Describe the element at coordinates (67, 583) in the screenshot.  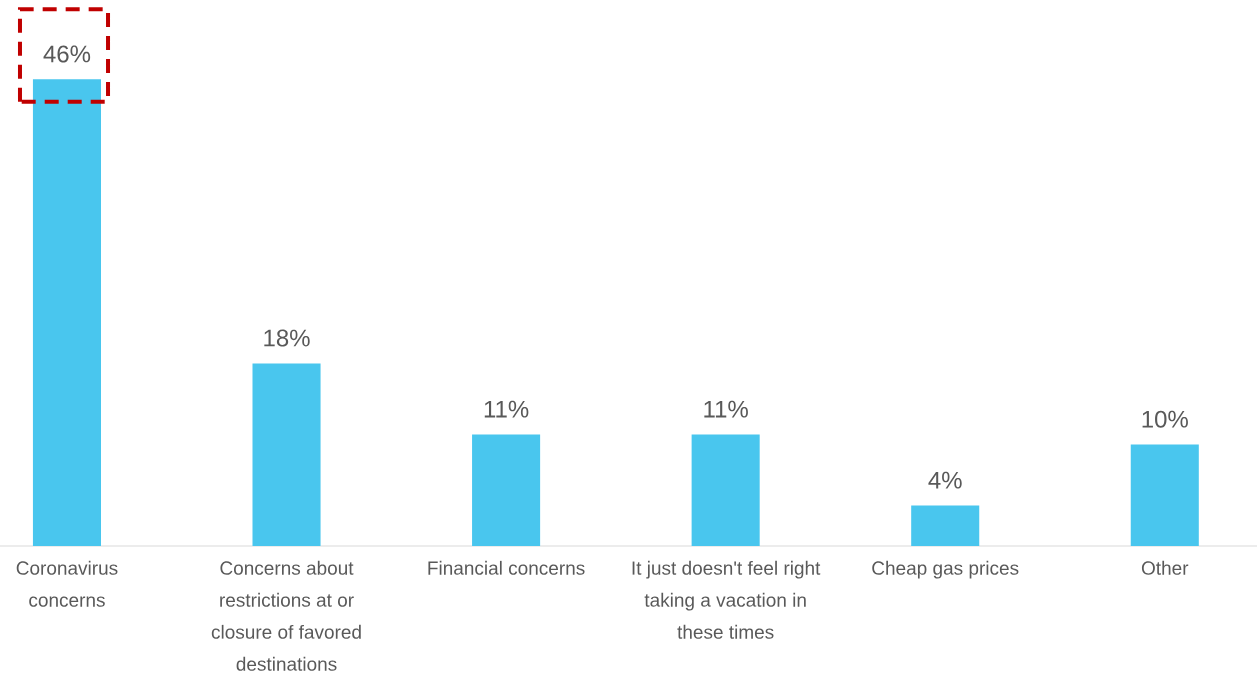
I see `x-tick-label: Coronavirus concerns` at that location.